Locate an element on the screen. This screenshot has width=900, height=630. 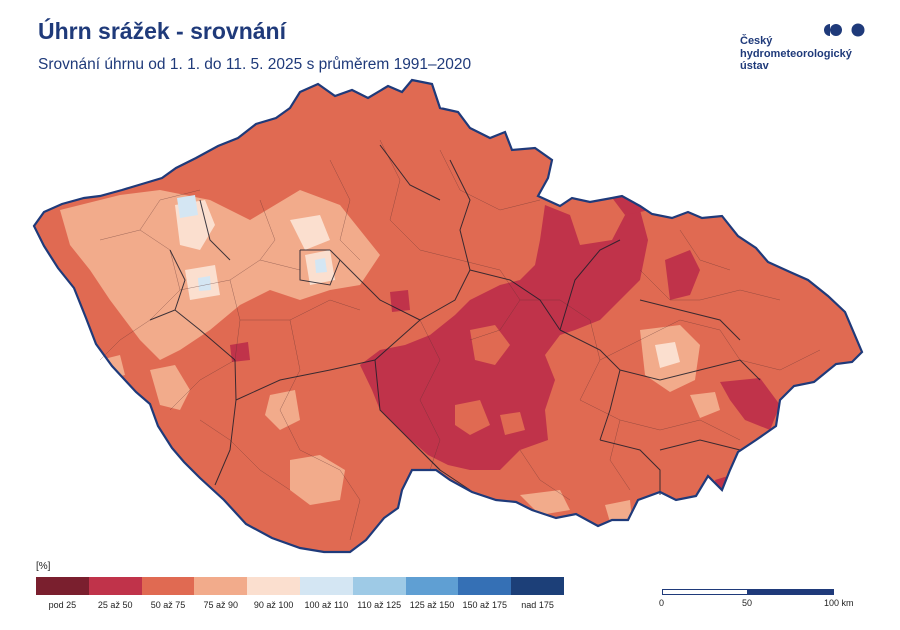
chmi-logo-mark-icon is located at coordinates (844, 30).